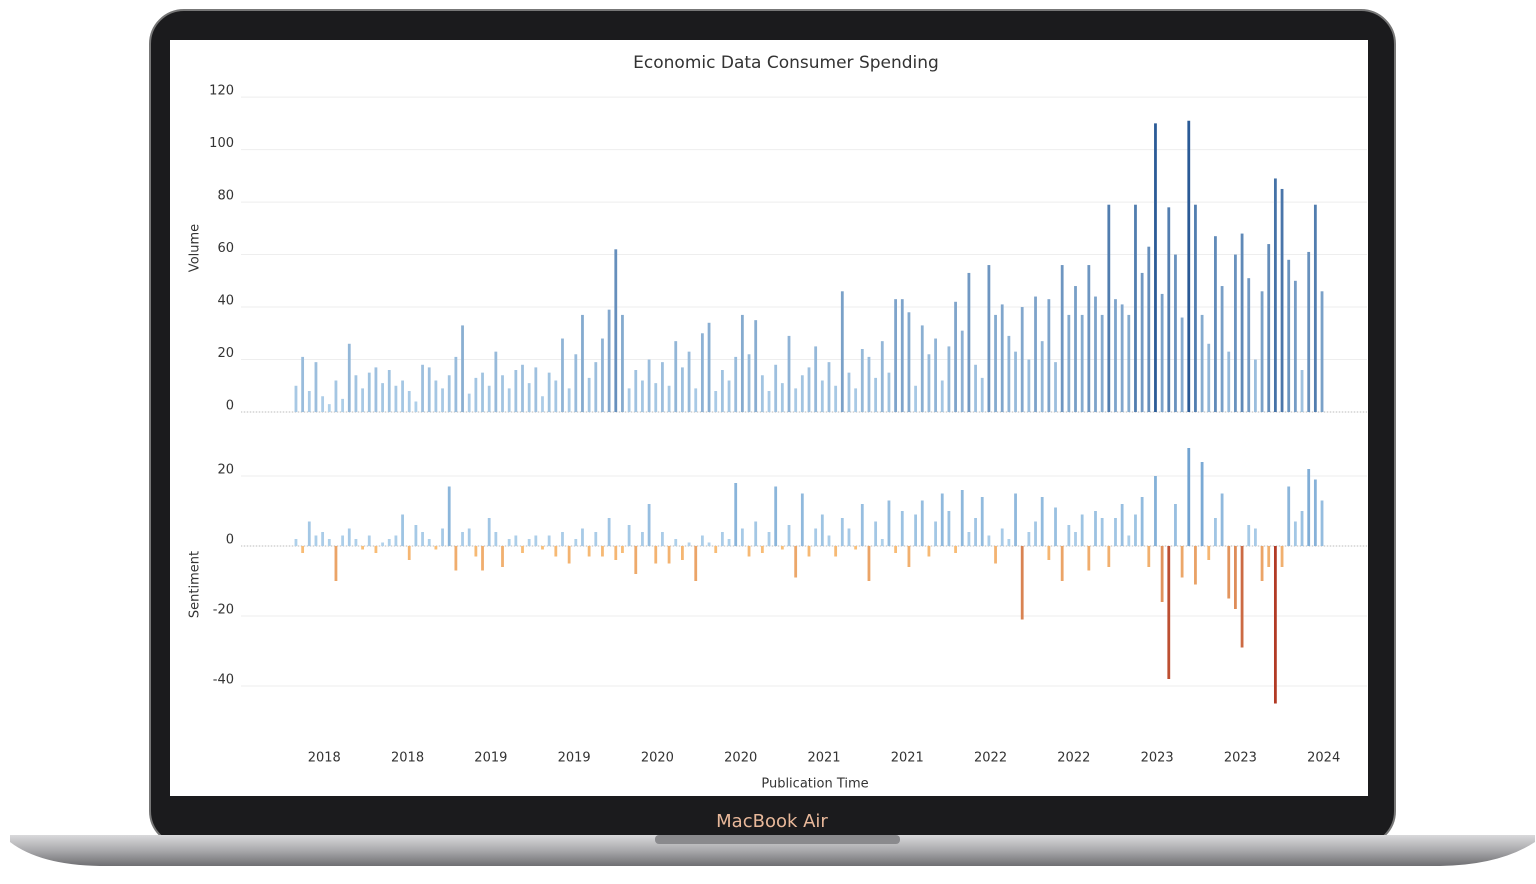 Image resolution: width=1536 pixels, height=884 pixels. I want to click on x-tick-label: 2021, so click(823, 758).